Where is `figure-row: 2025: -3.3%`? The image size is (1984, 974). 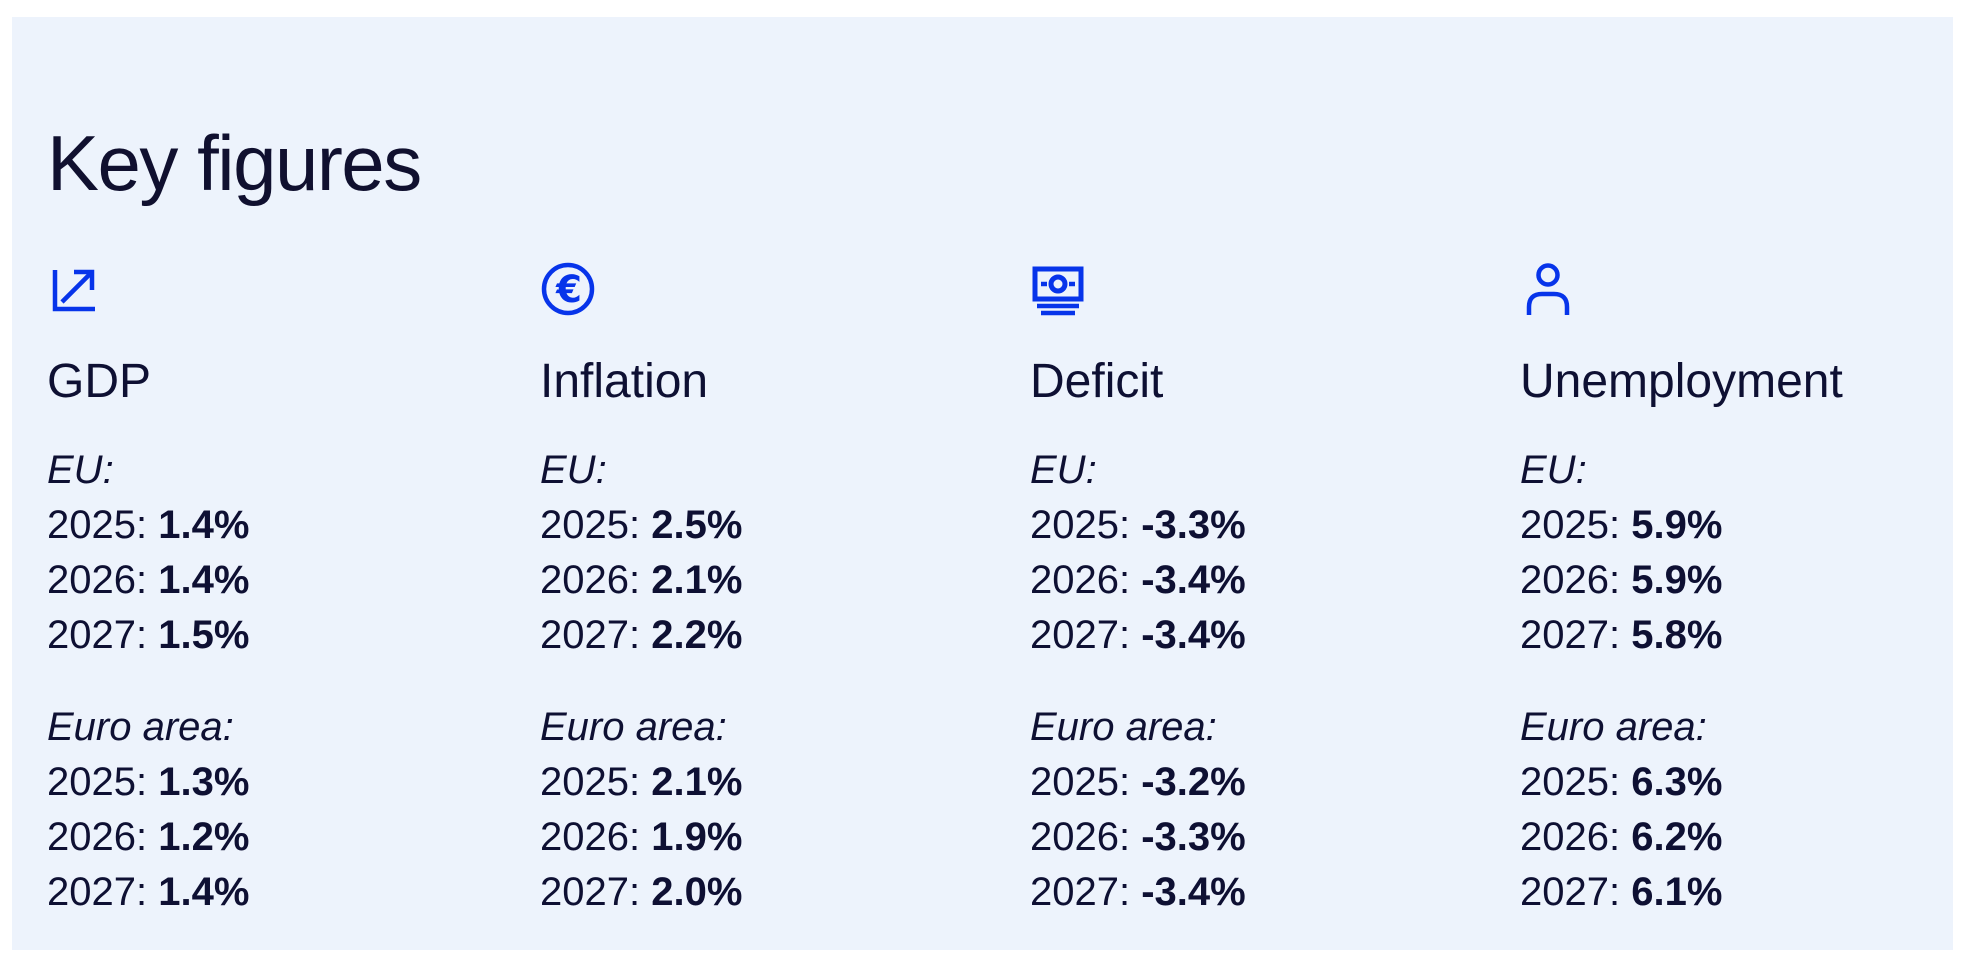
figure-row: 2025: -3.3% is located at coordinates (1275, 525).